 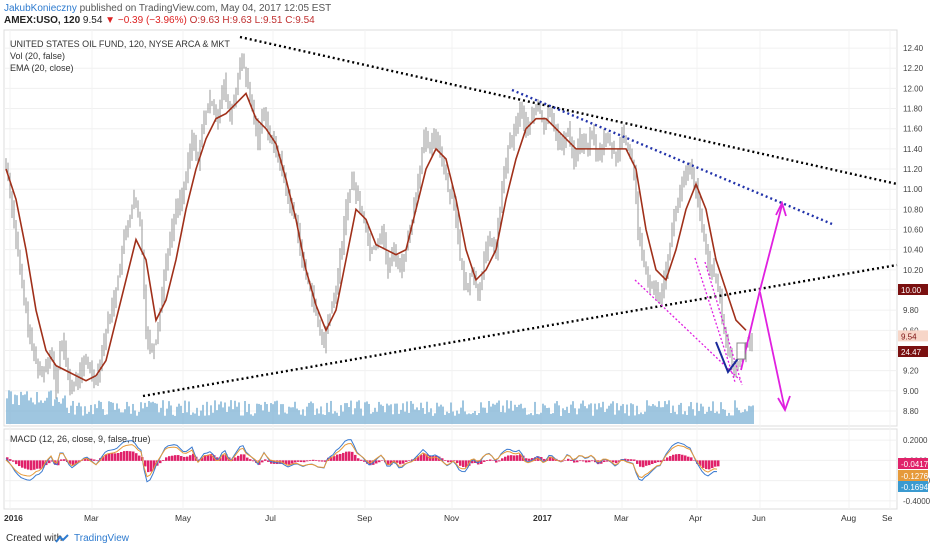 I want to click on y-tick-label: 9.00, so click(x=911, y=391).